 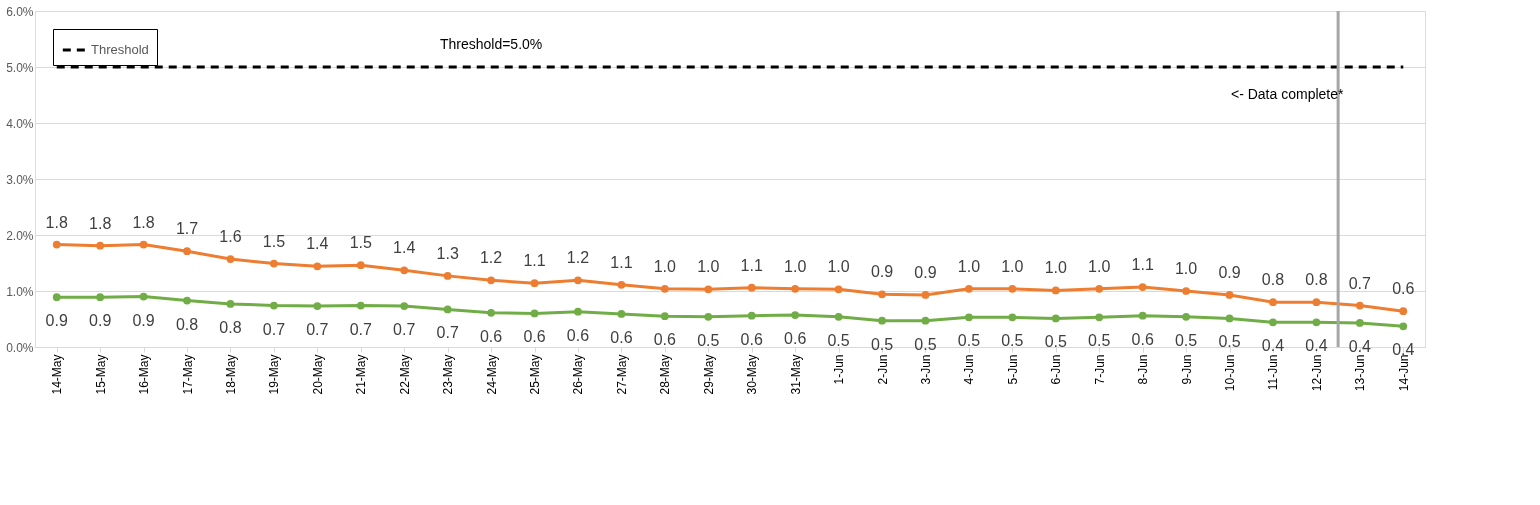 I want to click on x-tick-label: 23-May, so click(x=448, y=374).